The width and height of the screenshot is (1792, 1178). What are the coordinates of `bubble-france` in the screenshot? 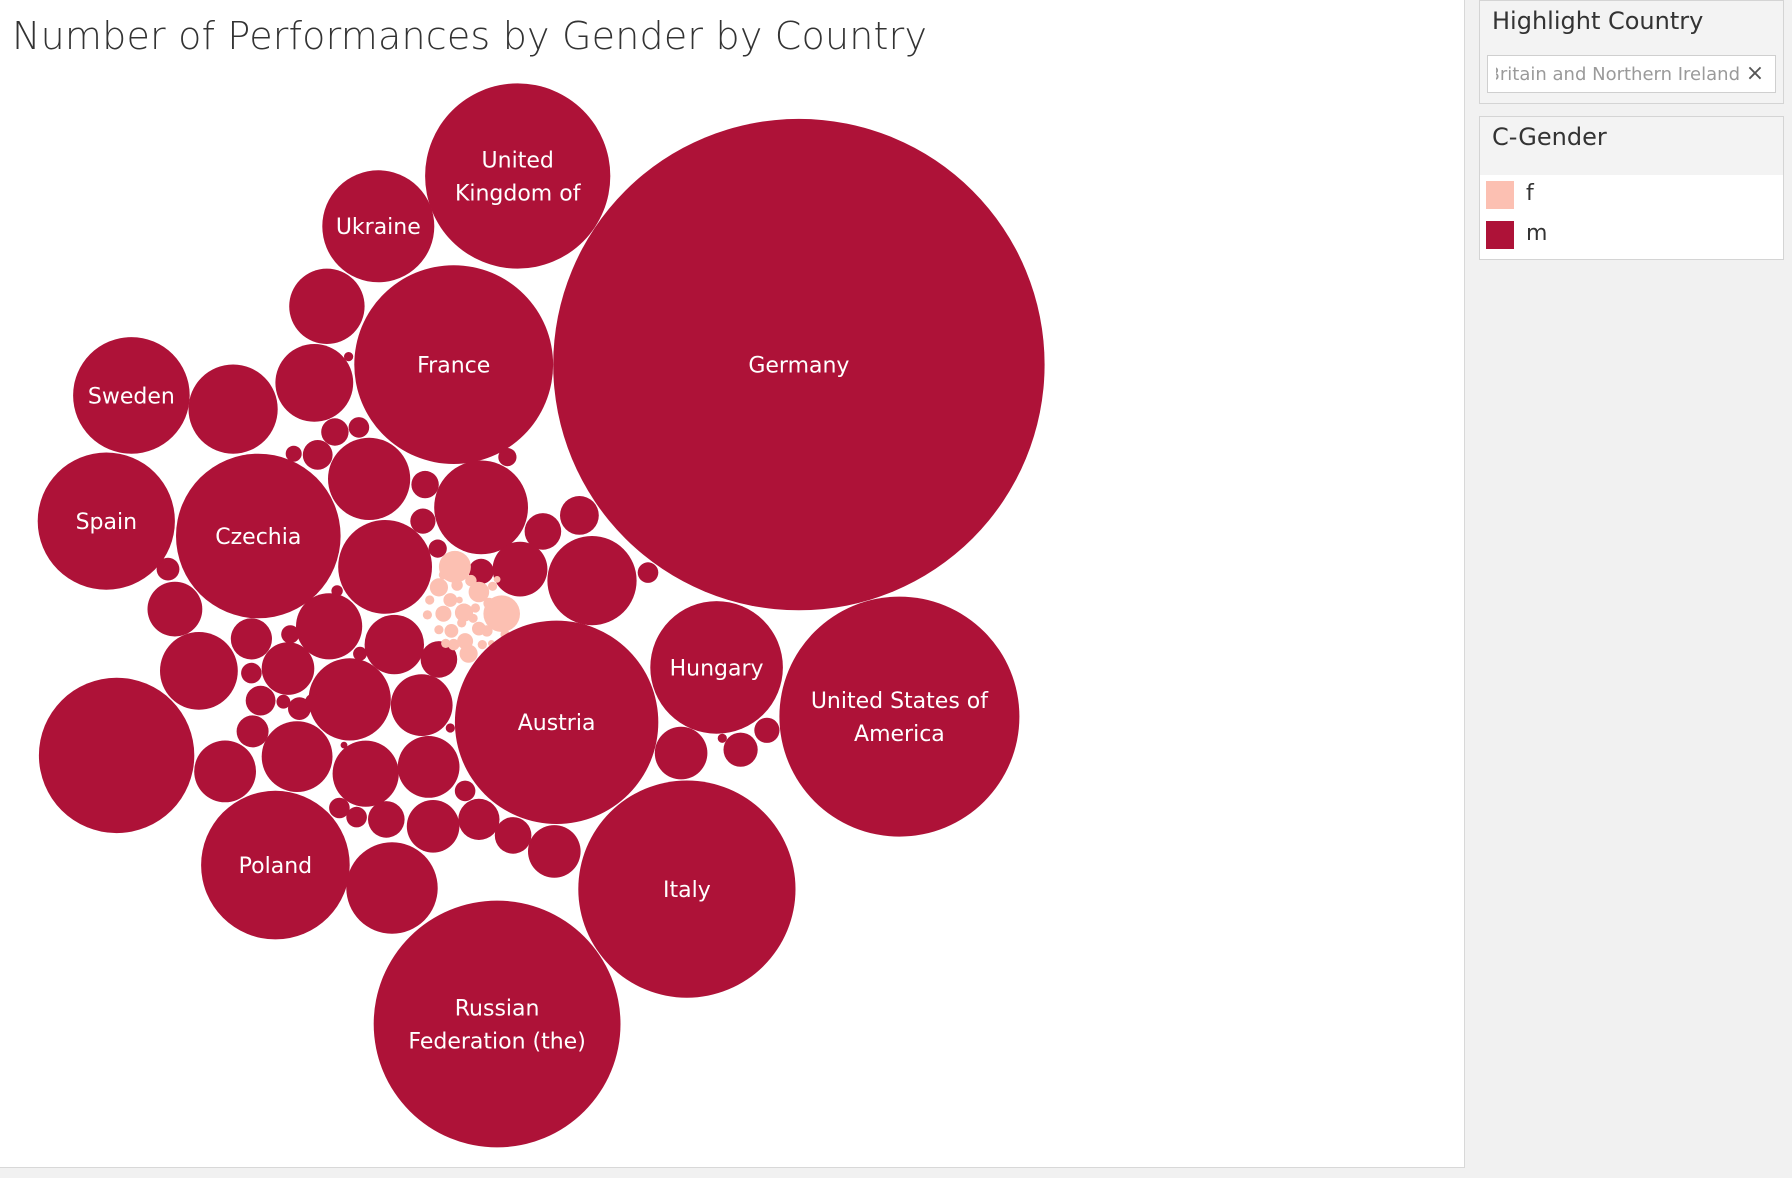 It's located at (454, 364).